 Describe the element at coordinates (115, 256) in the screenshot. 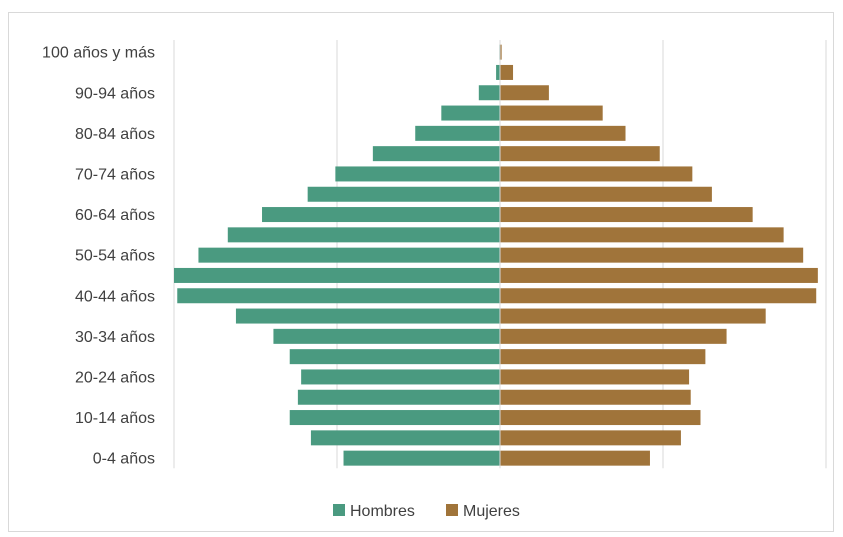

I see `y-tick-label: 50-54 años` at that location.